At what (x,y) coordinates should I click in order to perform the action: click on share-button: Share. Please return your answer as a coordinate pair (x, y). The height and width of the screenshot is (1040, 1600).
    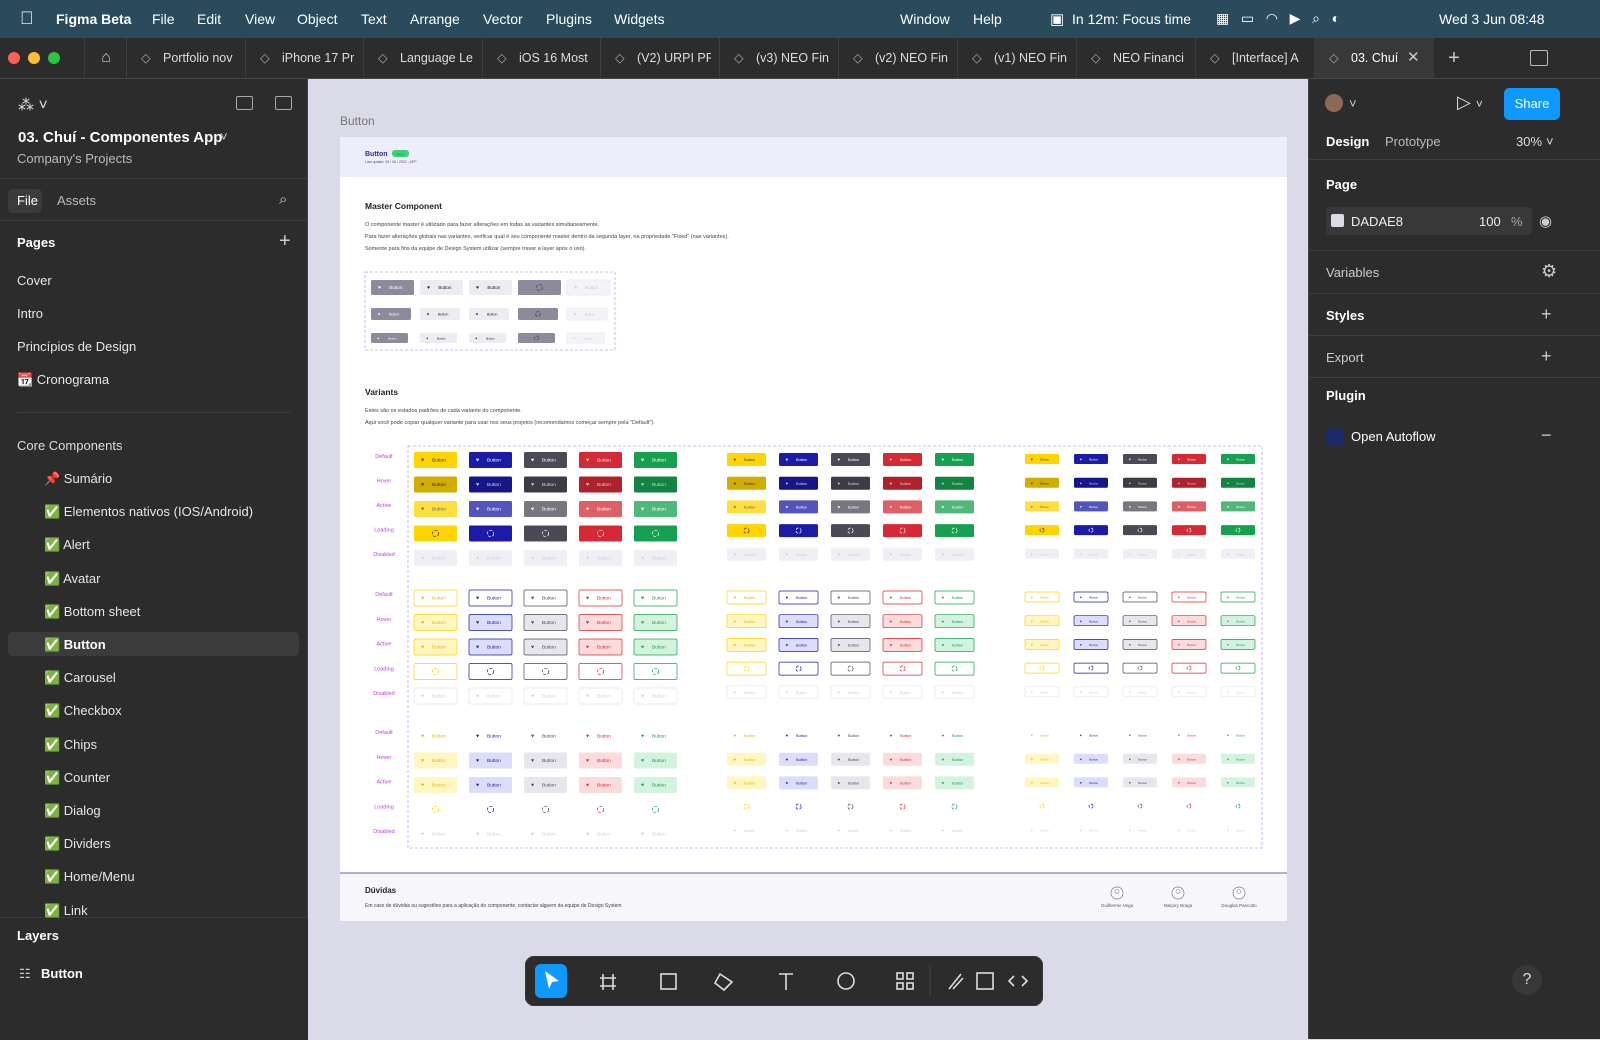
    Looking at the image, I should click on (1532, 104).